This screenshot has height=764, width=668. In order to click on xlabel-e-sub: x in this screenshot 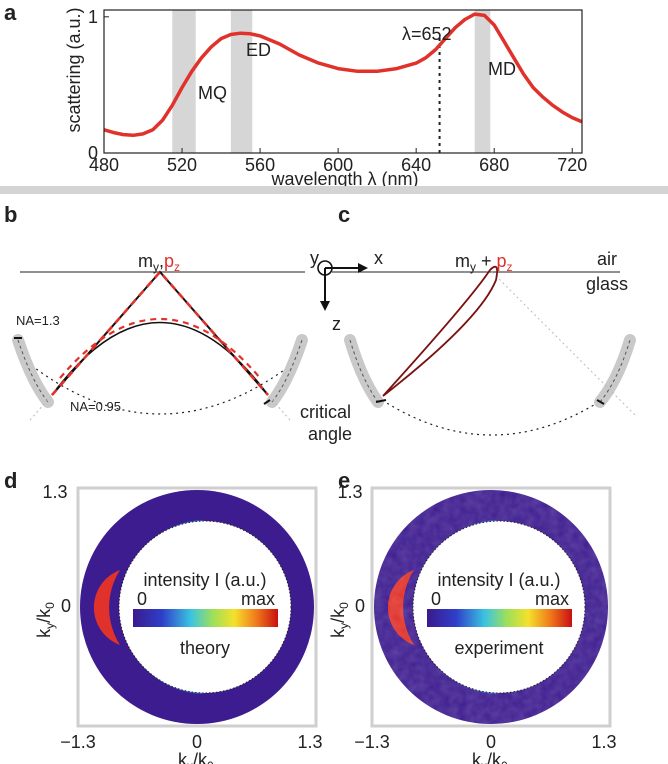, I will do `click(484, 761)`.